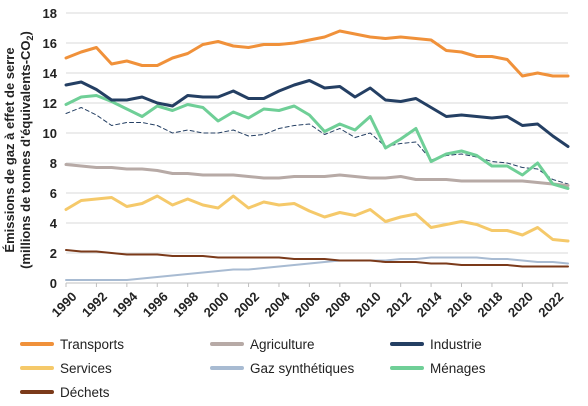 Image resolution: width=588 pixels, height=406 pixels. I want to click on x-tick-label: 2016, so click(459, 304).